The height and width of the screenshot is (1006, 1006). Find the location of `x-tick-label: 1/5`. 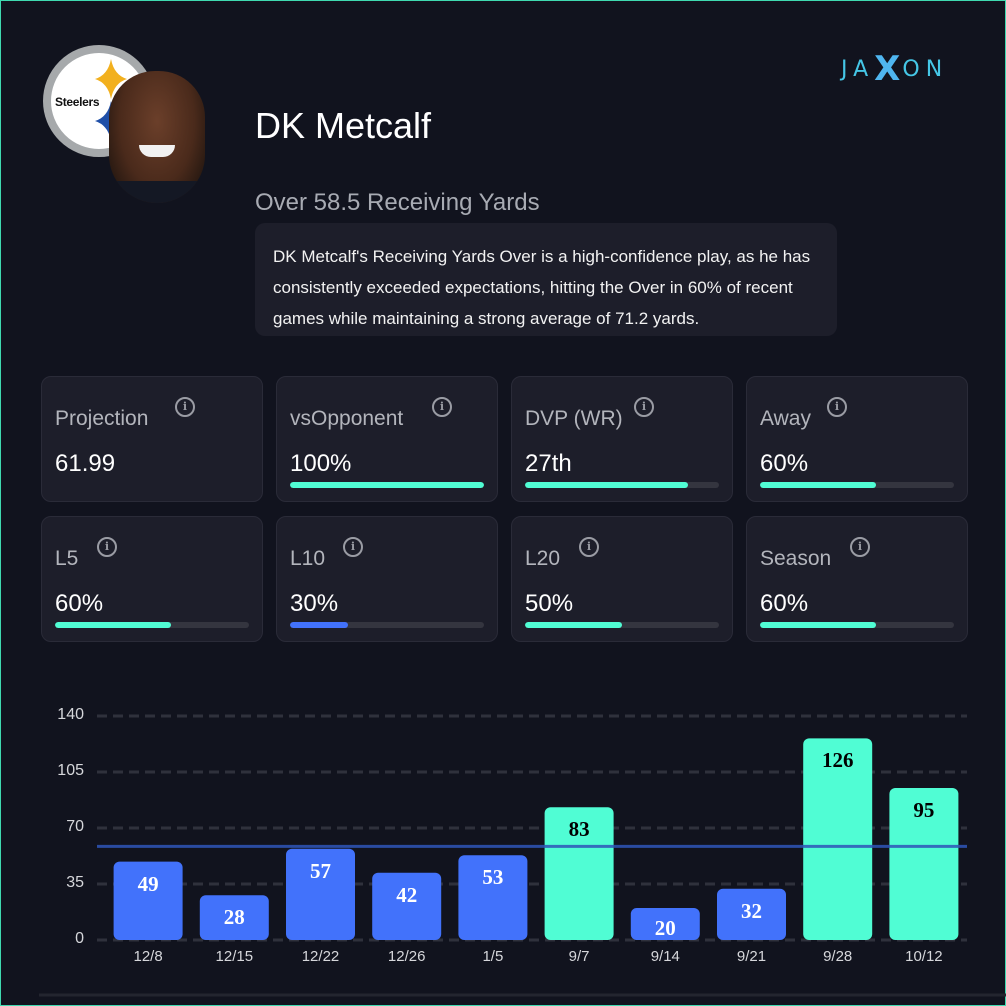

x-tick-label: 1/5 is located at coordinates (493, 956).